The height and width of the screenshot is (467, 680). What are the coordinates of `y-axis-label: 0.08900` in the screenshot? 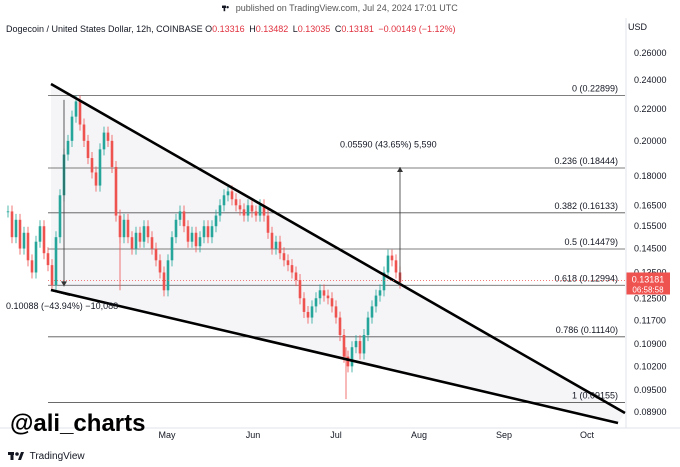 It's located at (650, 412).